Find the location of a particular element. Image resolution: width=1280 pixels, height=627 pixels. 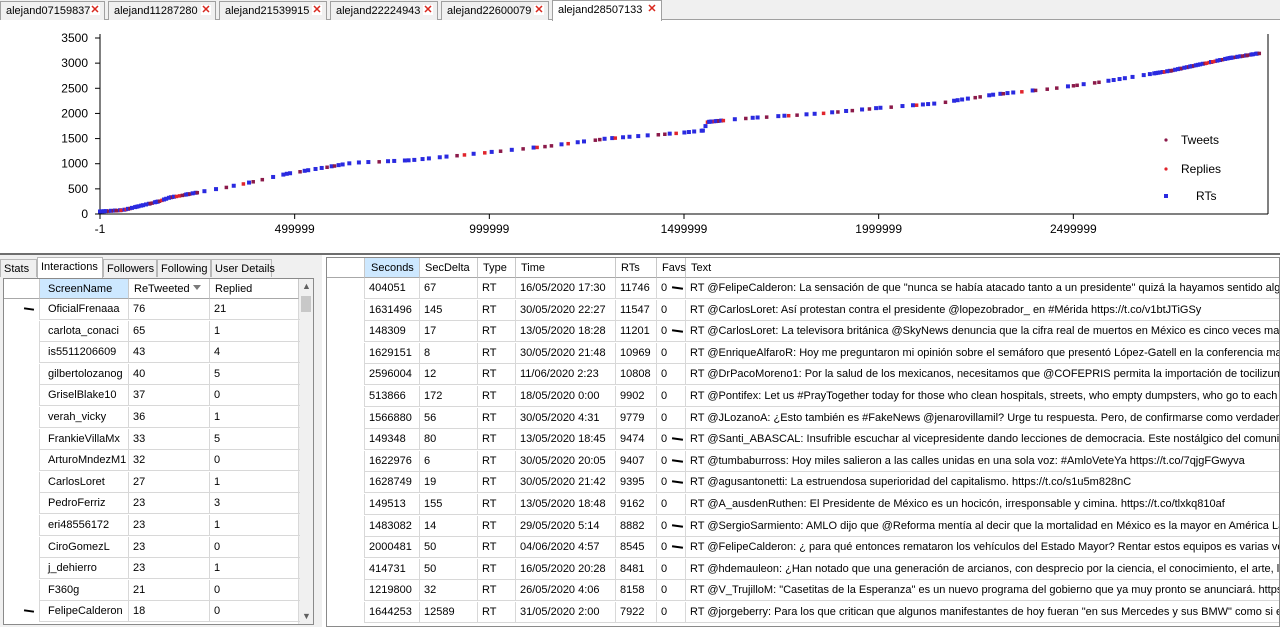

table-row: F360g 21 0 is located at coordinates (152, 590).